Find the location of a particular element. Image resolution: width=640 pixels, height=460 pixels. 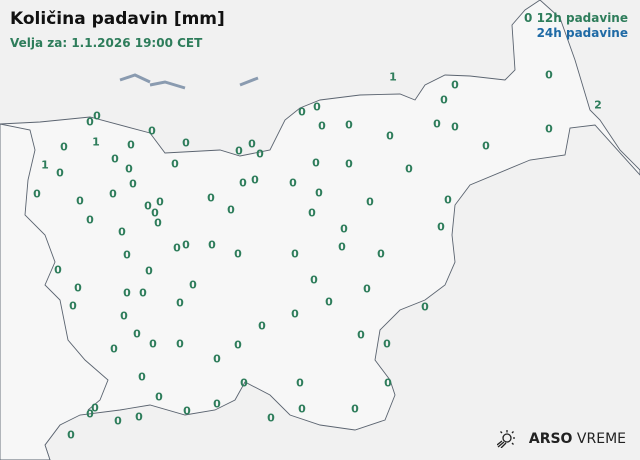

legend-24h-label: 24h padavine is located at coordinates (582, 33).